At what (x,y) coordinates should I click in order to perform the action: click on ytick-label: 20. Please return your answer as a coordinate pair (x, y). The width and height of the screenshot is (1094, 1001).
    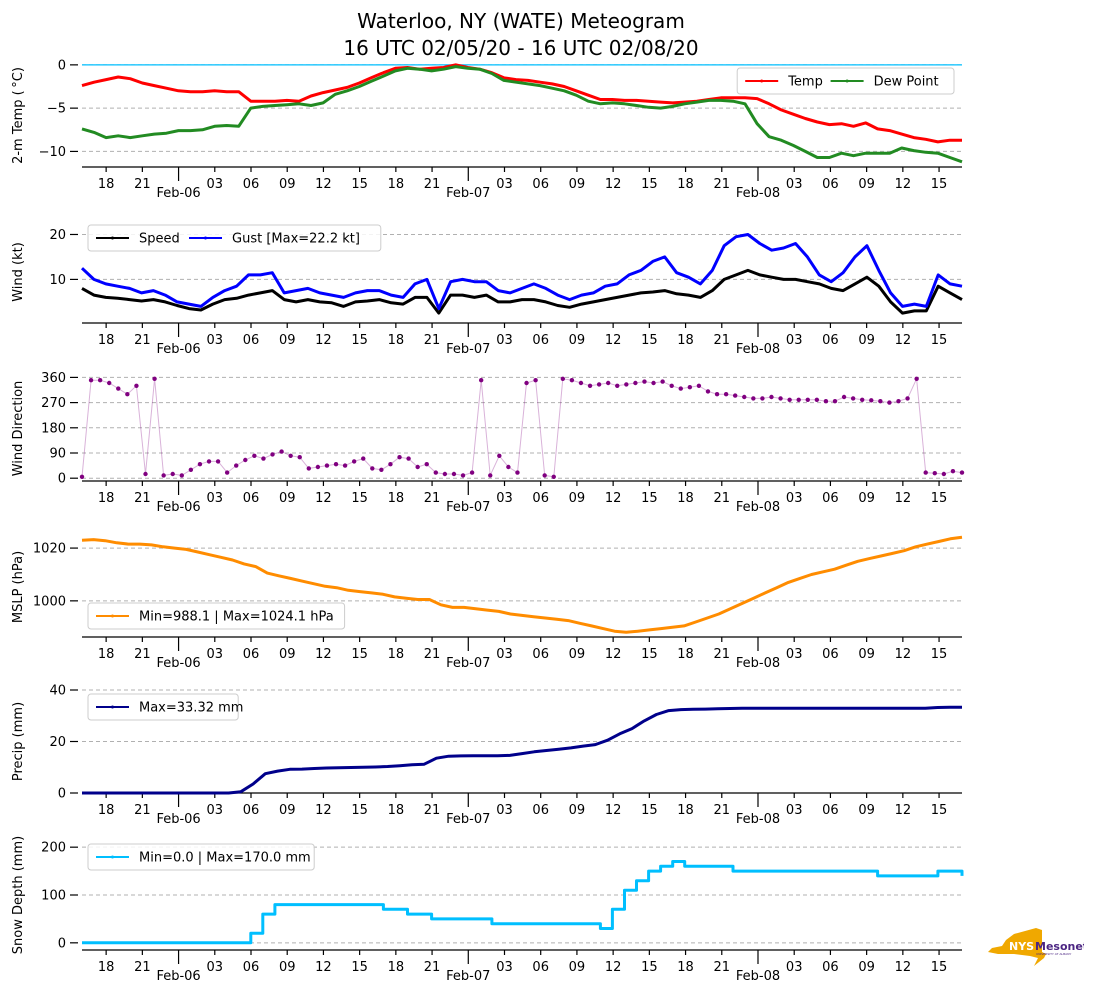
    Looking at the image, I should click on (57, 235).